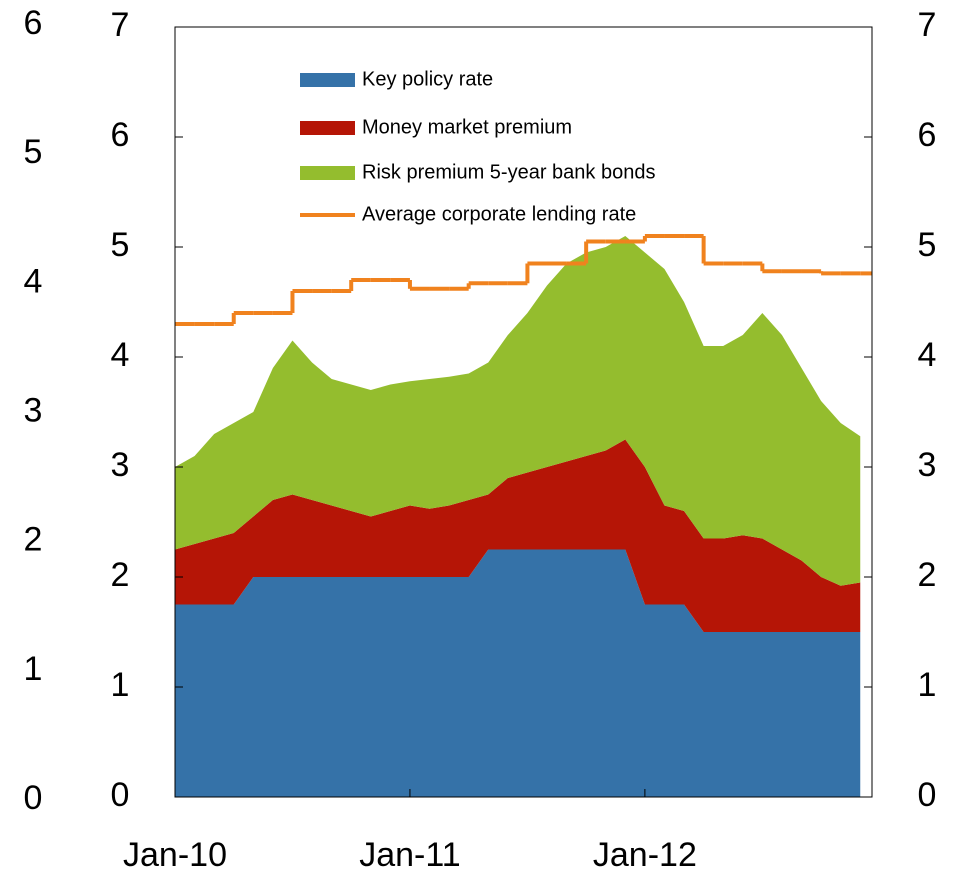 The image size is (953, 877). Describe the element at coordinates (33, 798) in the screenshot. I see `outer-tick-label: 0` at that location.